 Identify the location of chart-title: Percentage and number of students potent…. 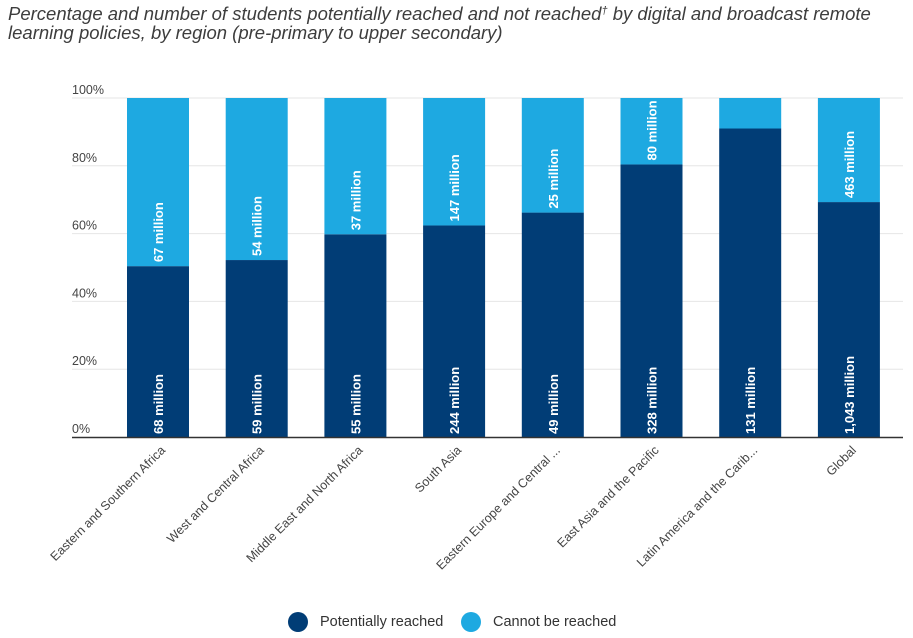
(455, 23).